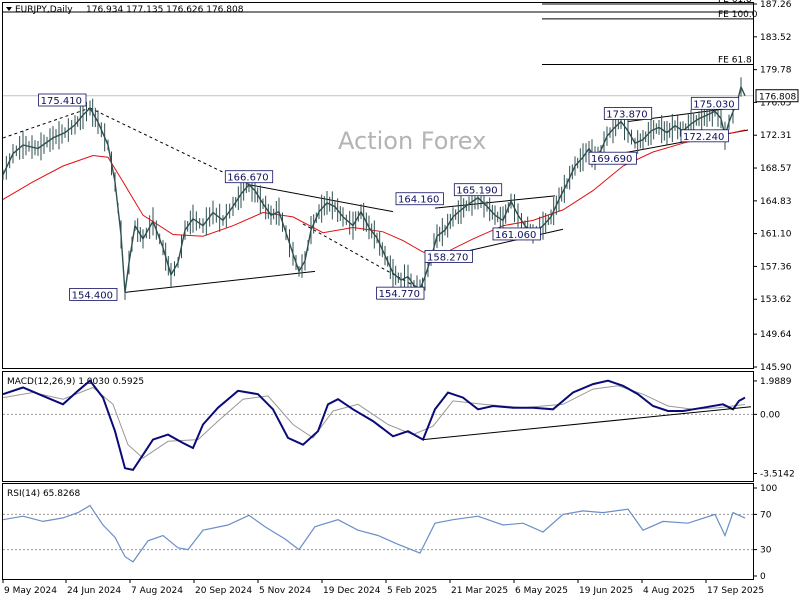 The image size is (800, 600). I want to click on time-axis-label: 17 Sep 2025, so click(735, 591).